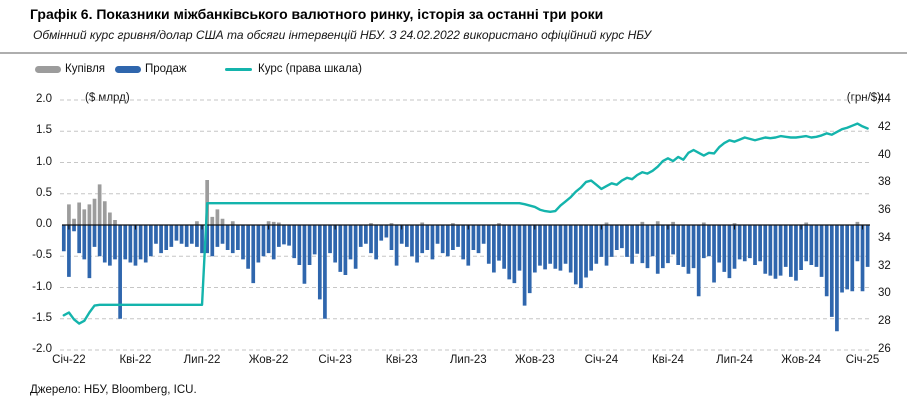  What do you see at coordinates (166, 69) in the screenshot?
I see `legend-sell-label: Продаж` at bounding box center [166, 69].